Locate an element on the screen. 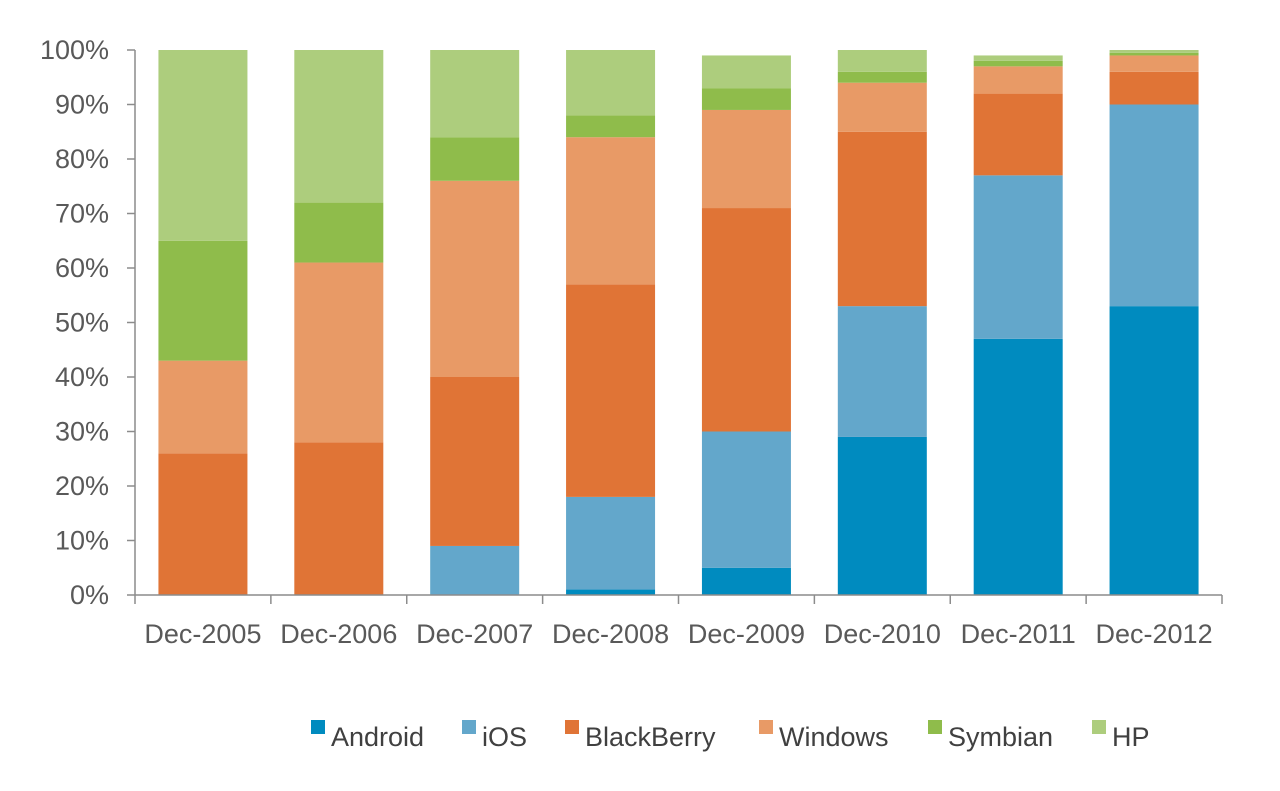 Image resolution: width=1280 pixels, height=791 pixels. y-tick-label: 100% is located at coordinates (74, 50).